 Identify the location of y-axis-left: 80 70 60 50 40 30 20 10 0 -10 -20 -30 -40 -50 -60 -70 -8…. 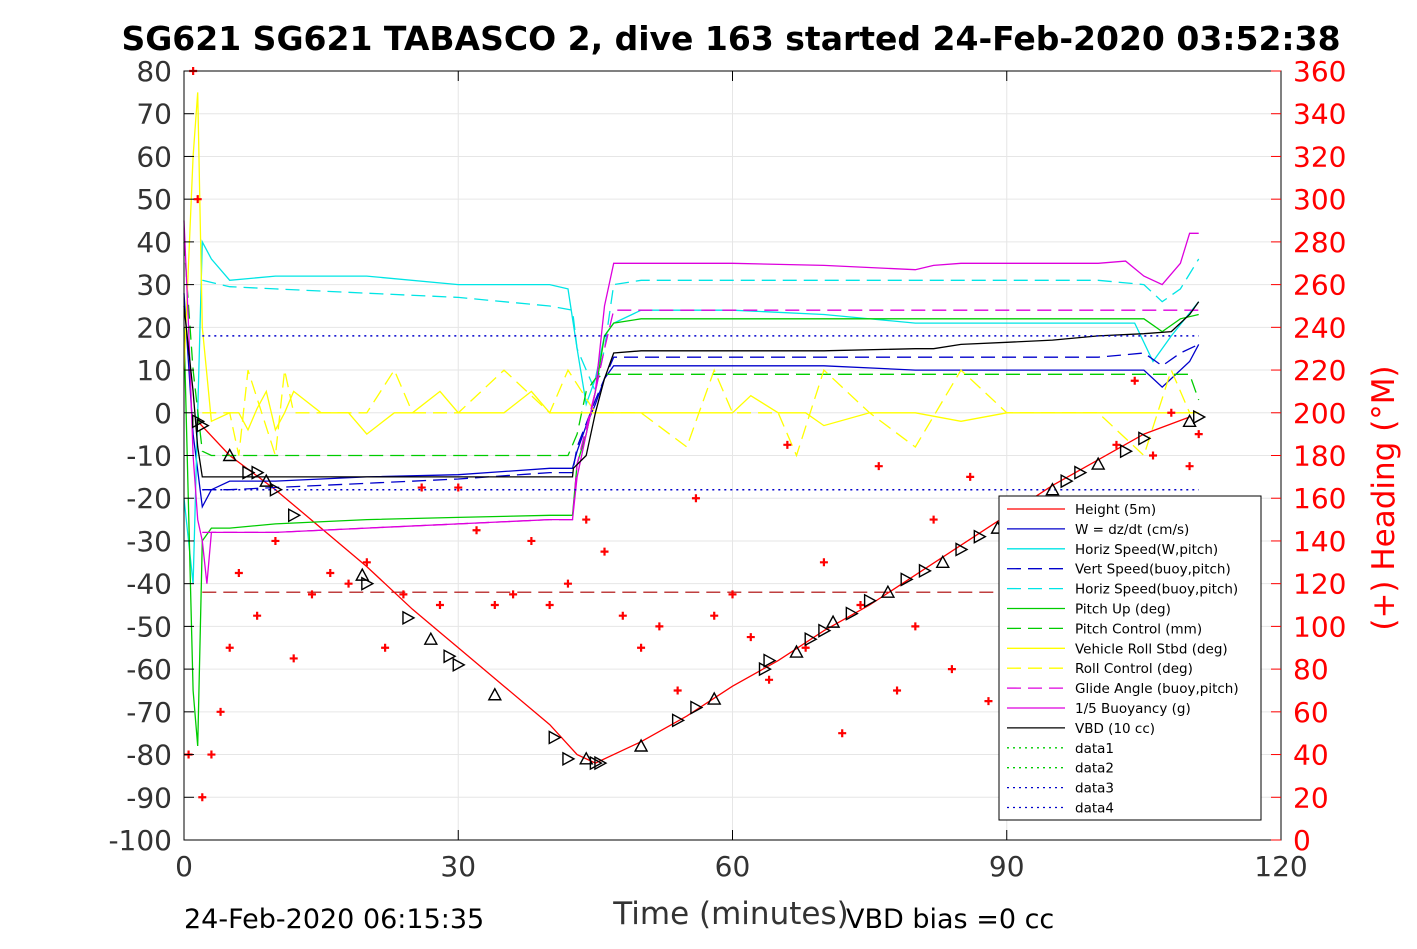
(151, 456).